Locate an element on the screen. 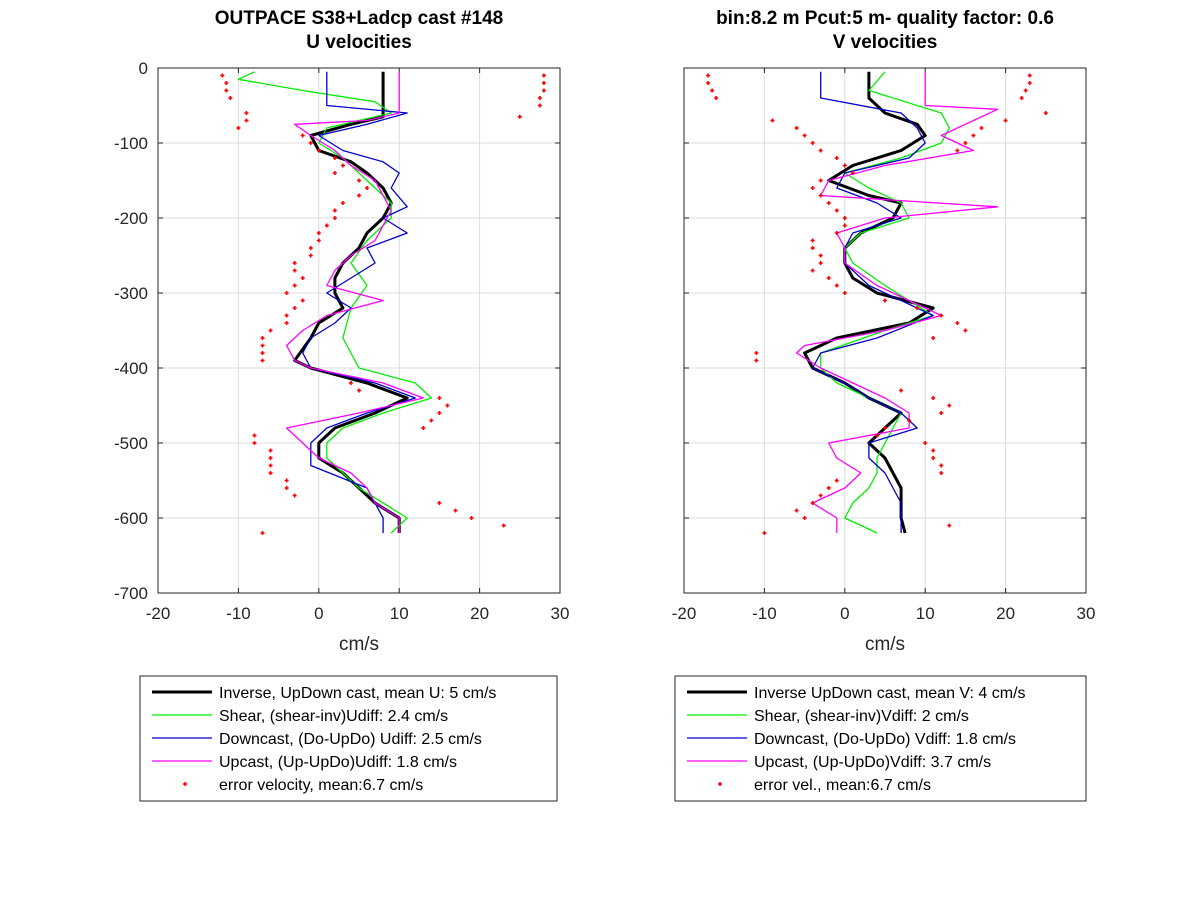 This screenshot has width=1200, height=900. x-axis-label: cm/s is located at coordinates (359, 644).